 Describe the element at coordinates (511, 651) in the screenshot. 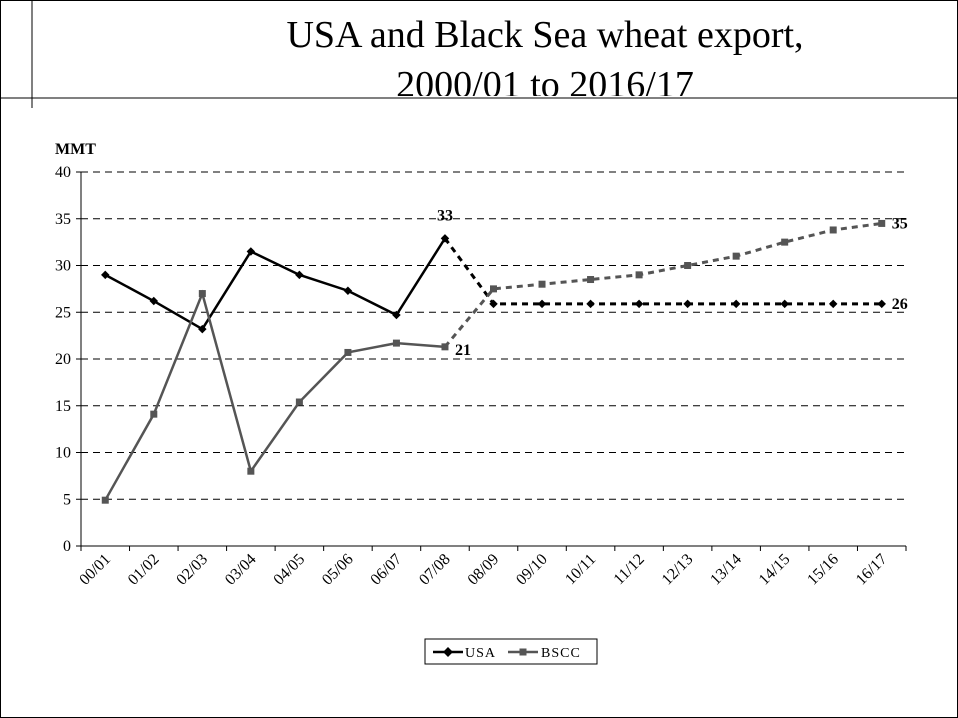

I see `legend: USA BSCC` at that location.